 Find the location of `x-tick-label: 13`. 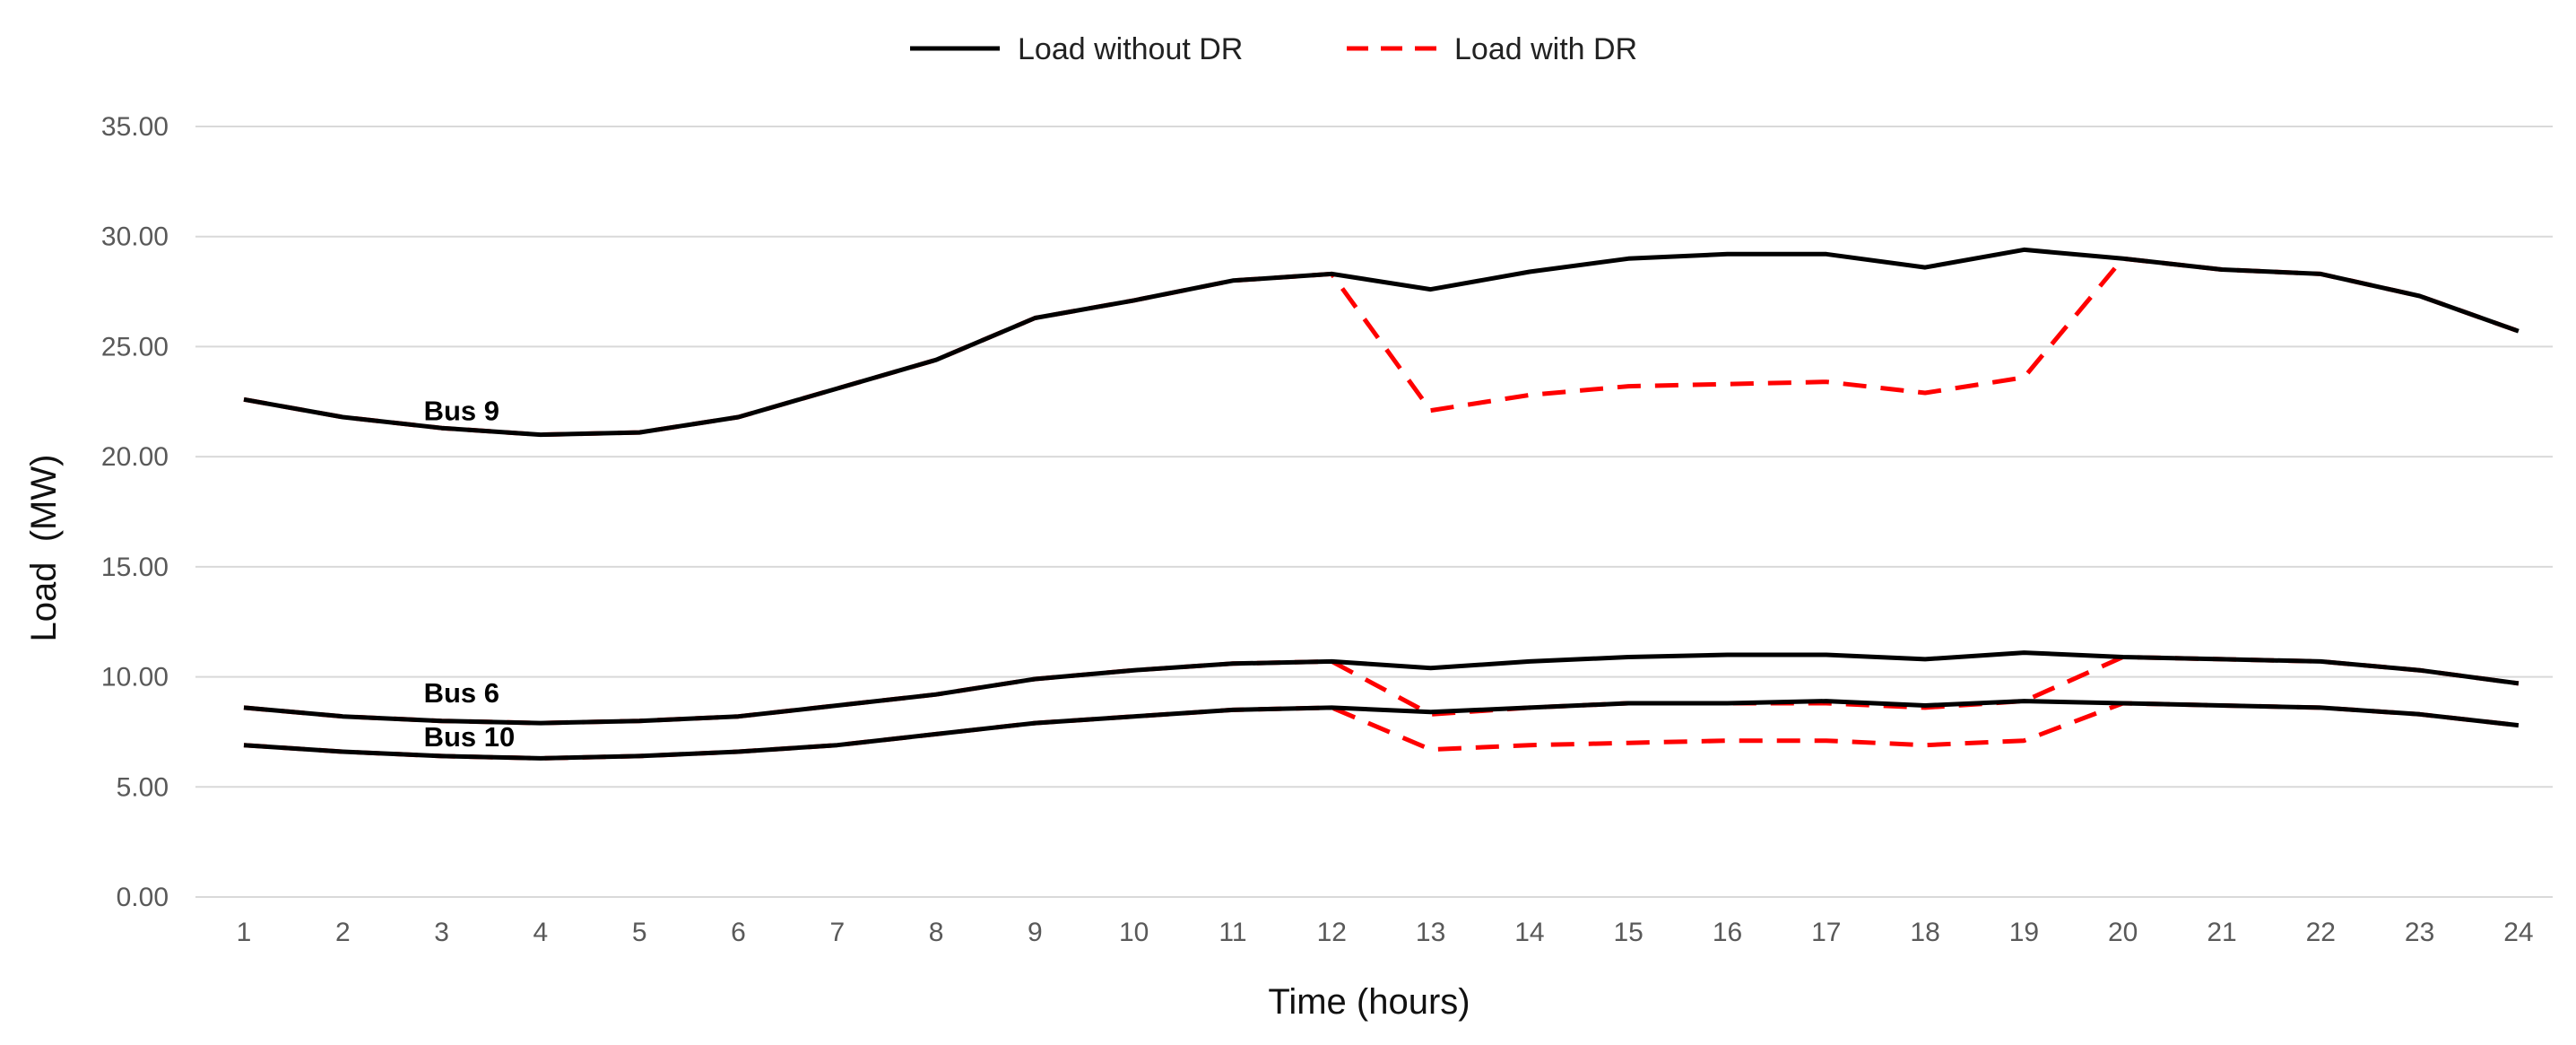

x-tick-label: 13 is located at coordinates (1430, 932).